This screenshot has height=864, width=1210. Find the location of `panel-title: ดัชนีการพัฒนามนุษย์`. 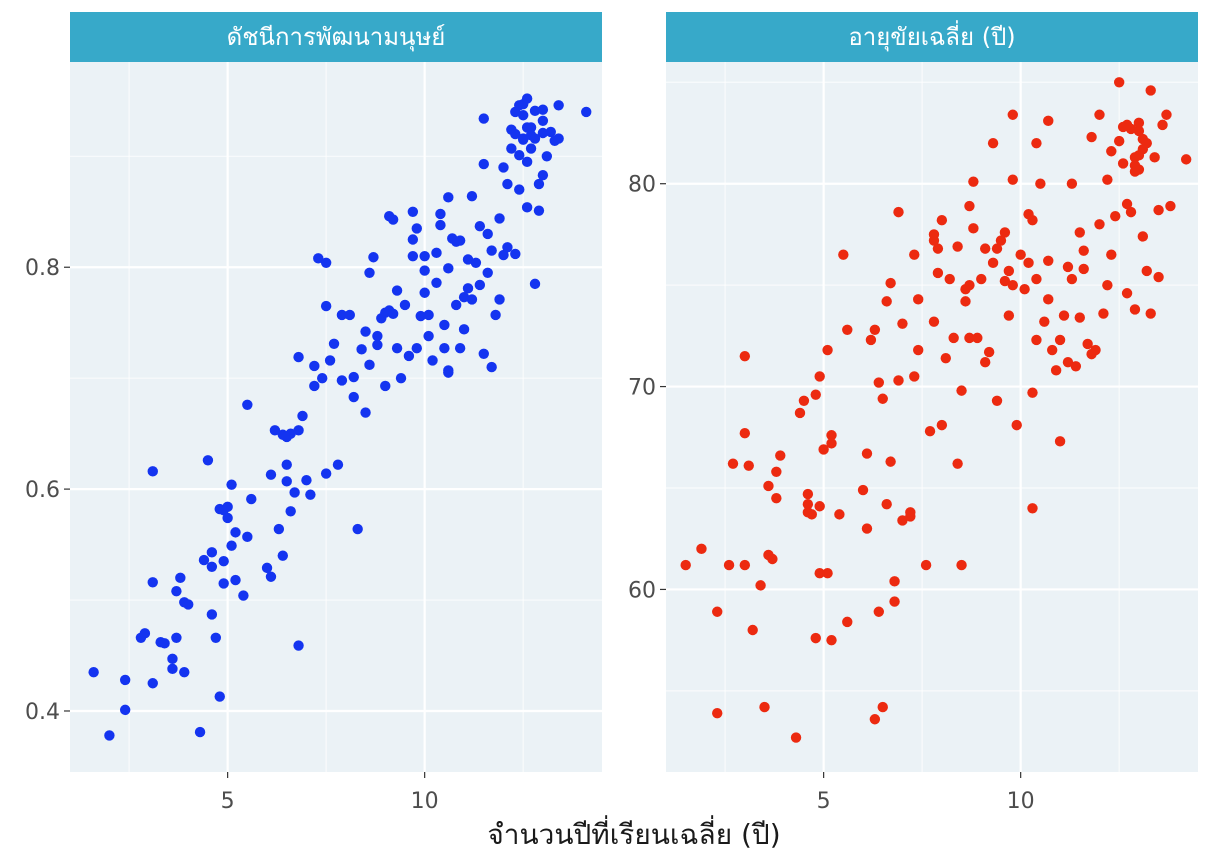

panel-title: ดัชนีการพัฒนามนุษย์ is located at coordinates (336, 37).